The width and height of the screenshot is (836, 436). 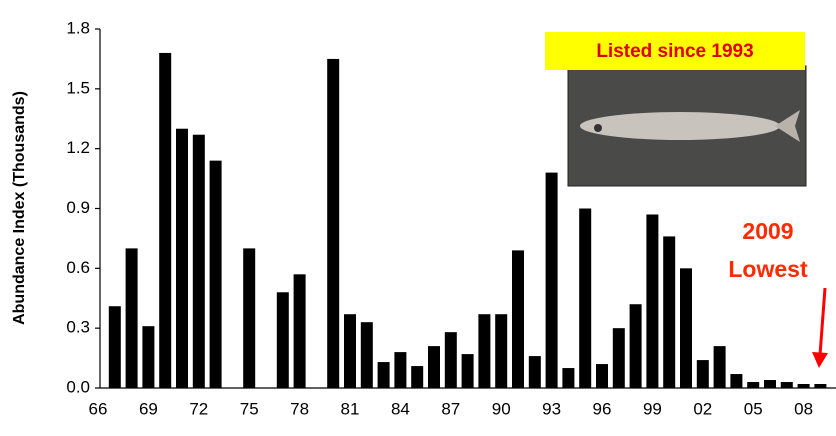 I want to click on fish-eye, so click(x=598, y=128).